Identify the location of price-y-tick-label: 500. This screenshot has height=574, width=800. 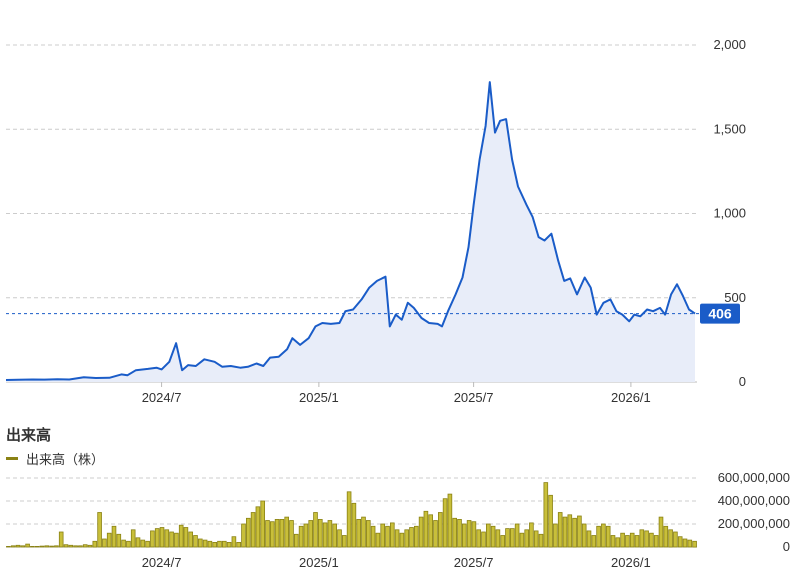
(735, 297).